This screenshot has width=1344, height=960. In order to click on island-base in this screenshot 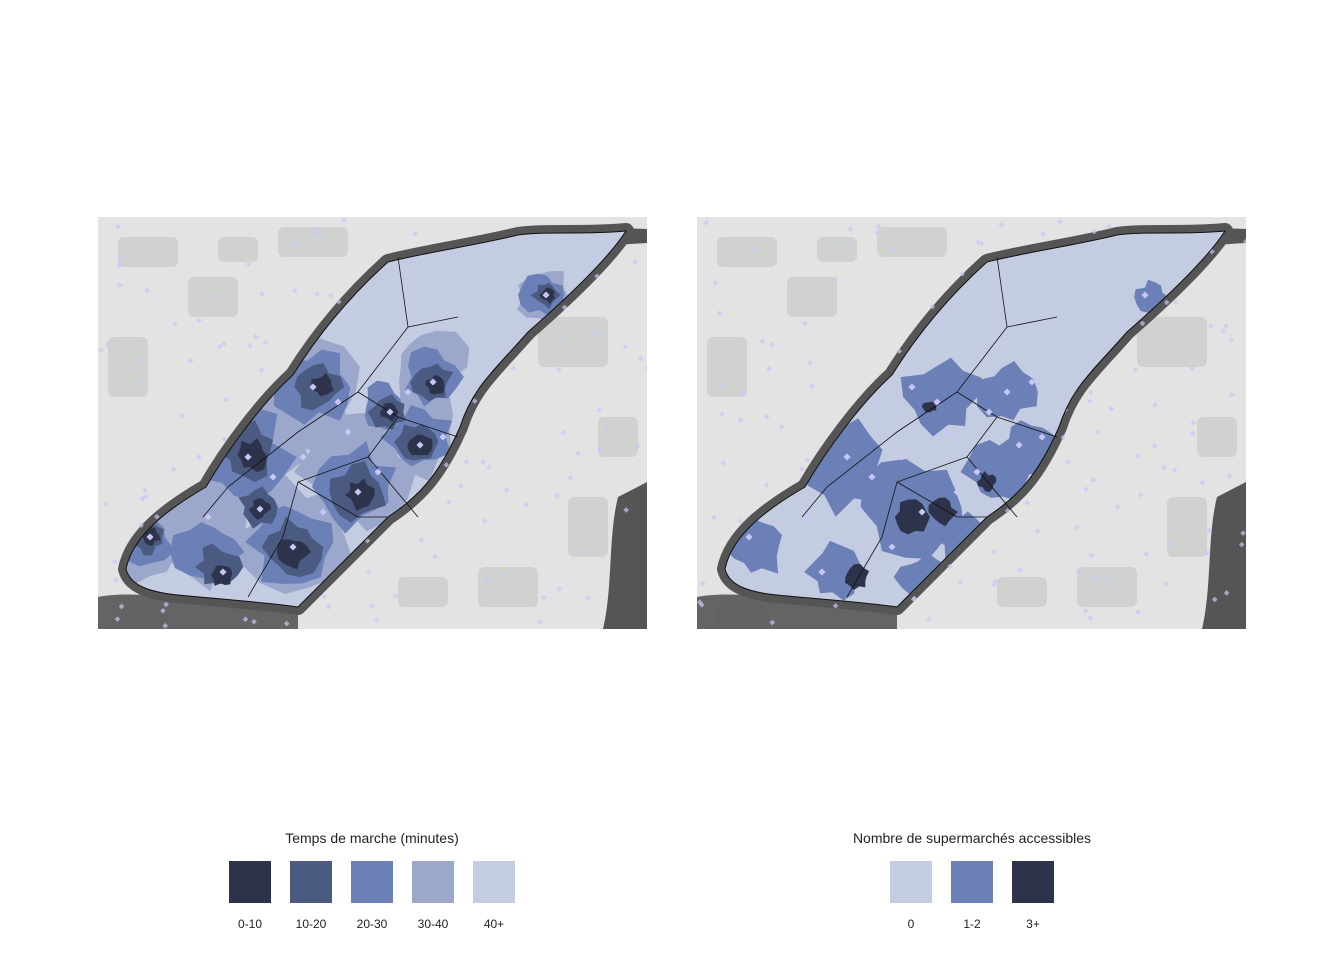, I will do `click(975, 419)`.